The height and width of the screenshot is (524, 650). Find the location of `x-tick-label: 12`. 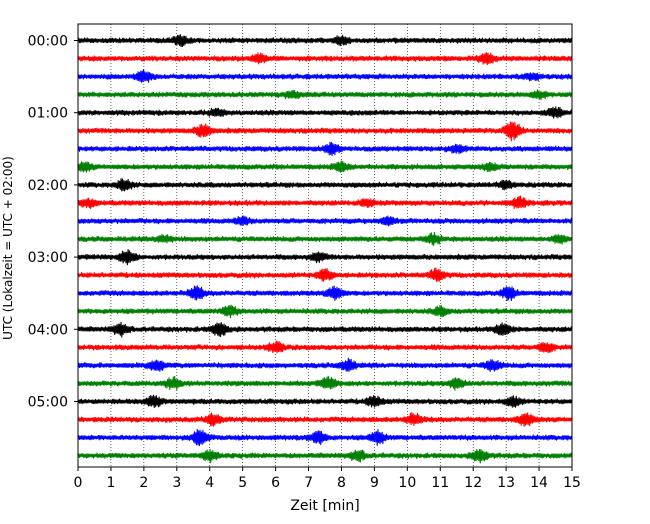

x-tick-label: 12 is located at coordinates (473, 483).